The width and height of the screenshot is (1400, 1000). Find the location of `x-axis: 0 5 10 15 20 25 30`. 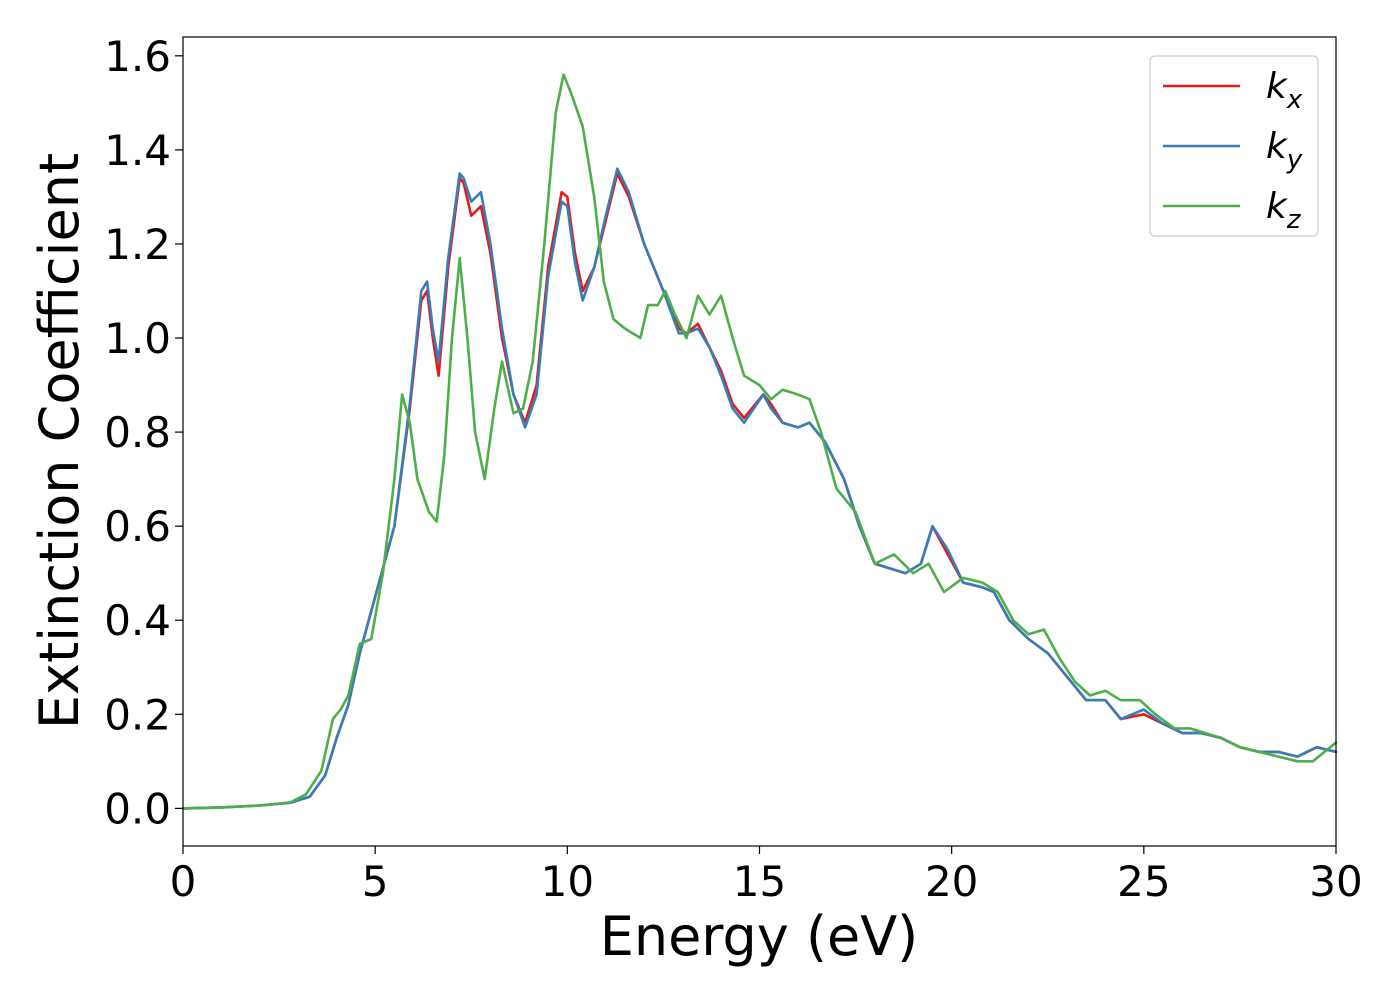

x-axis: 0 5 10 15 20 25 30 is located at coordinates (766, 876).